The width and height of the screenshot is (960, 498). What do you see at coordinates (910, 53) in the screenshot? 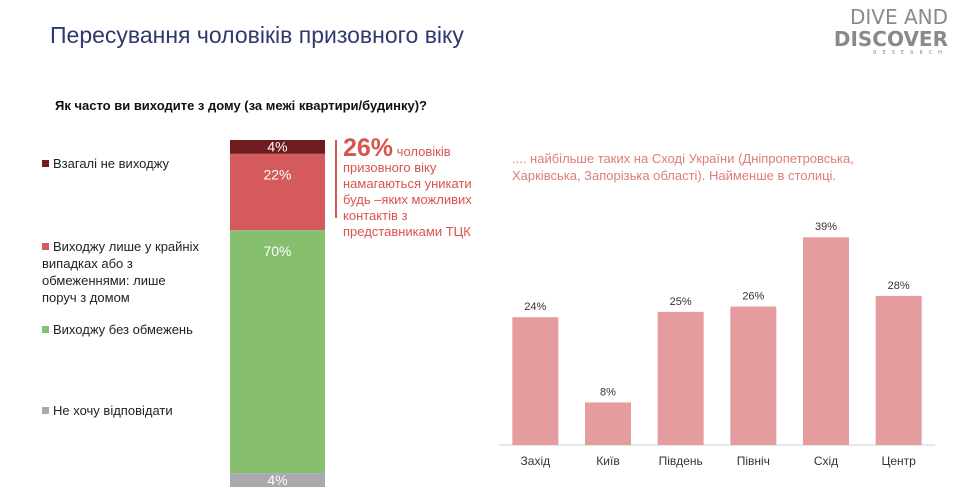
I see `logo-line: RESEARCH` at bounding box center [910, 53].